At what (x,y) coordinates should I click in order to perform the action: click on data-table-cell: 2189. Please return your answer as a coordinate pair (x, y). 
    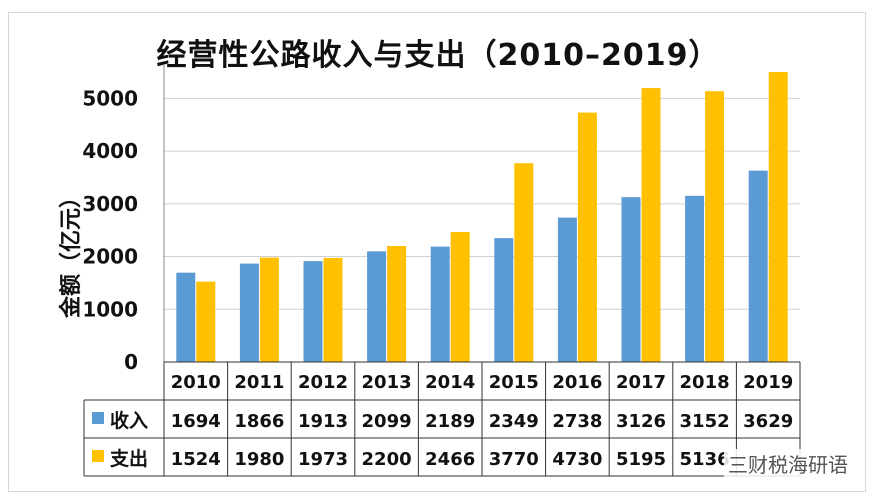
    Looking at the image, I should click on (450, 421).